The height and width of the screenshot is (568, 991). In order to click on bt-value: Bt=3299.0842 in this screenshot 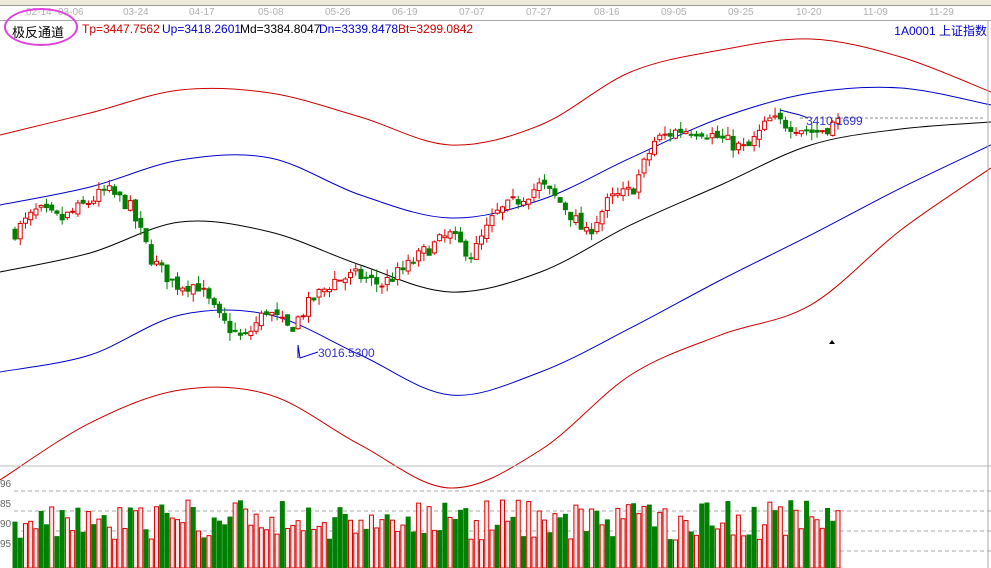, I will do `click(436, 29)`.